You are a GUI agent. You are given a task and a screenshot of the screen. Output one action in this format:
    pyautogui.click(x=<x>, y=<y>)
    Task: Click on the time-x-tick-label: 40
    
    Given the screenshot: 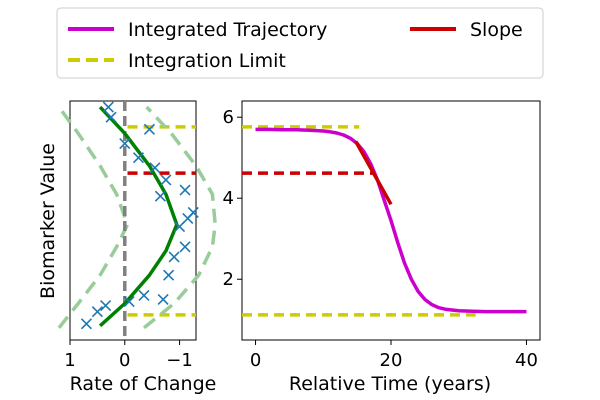 What is the action you would take?
    pyautogui.click(x=526, y=360)
    